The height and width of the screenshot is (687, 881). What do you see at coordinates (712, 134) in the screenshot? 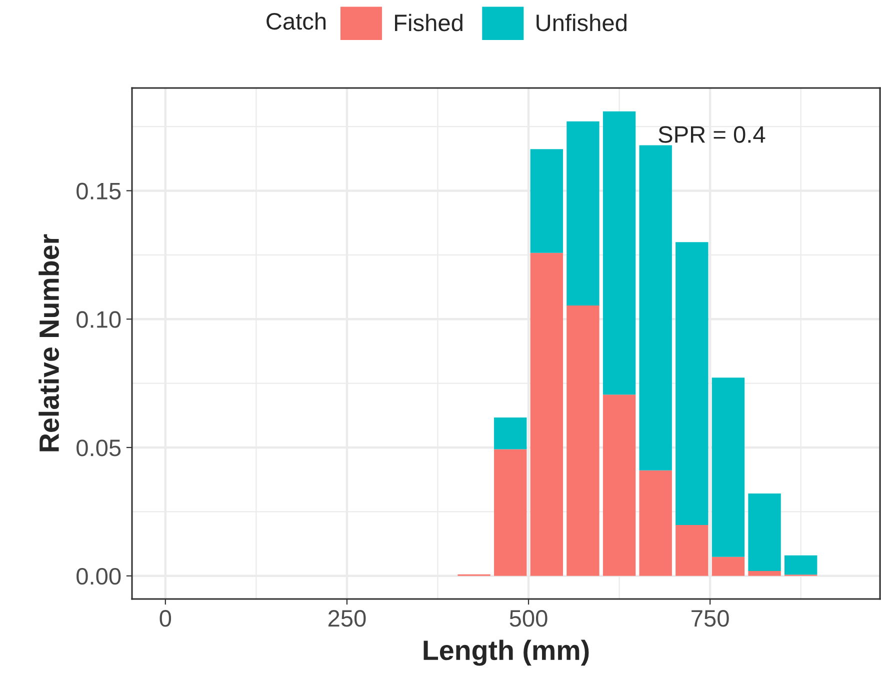
I see `annotation: SPR = 0.4` at bounding box center [712, 134].